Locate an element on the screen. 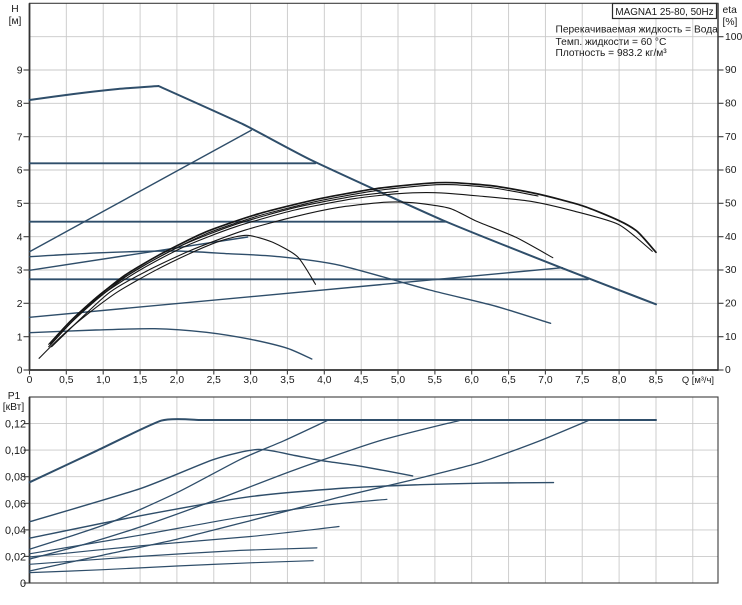 This screenshot has height=605, width=742. svg-text: Плотность = 983.2 кг/м³ is located at coordinates (612, 53).